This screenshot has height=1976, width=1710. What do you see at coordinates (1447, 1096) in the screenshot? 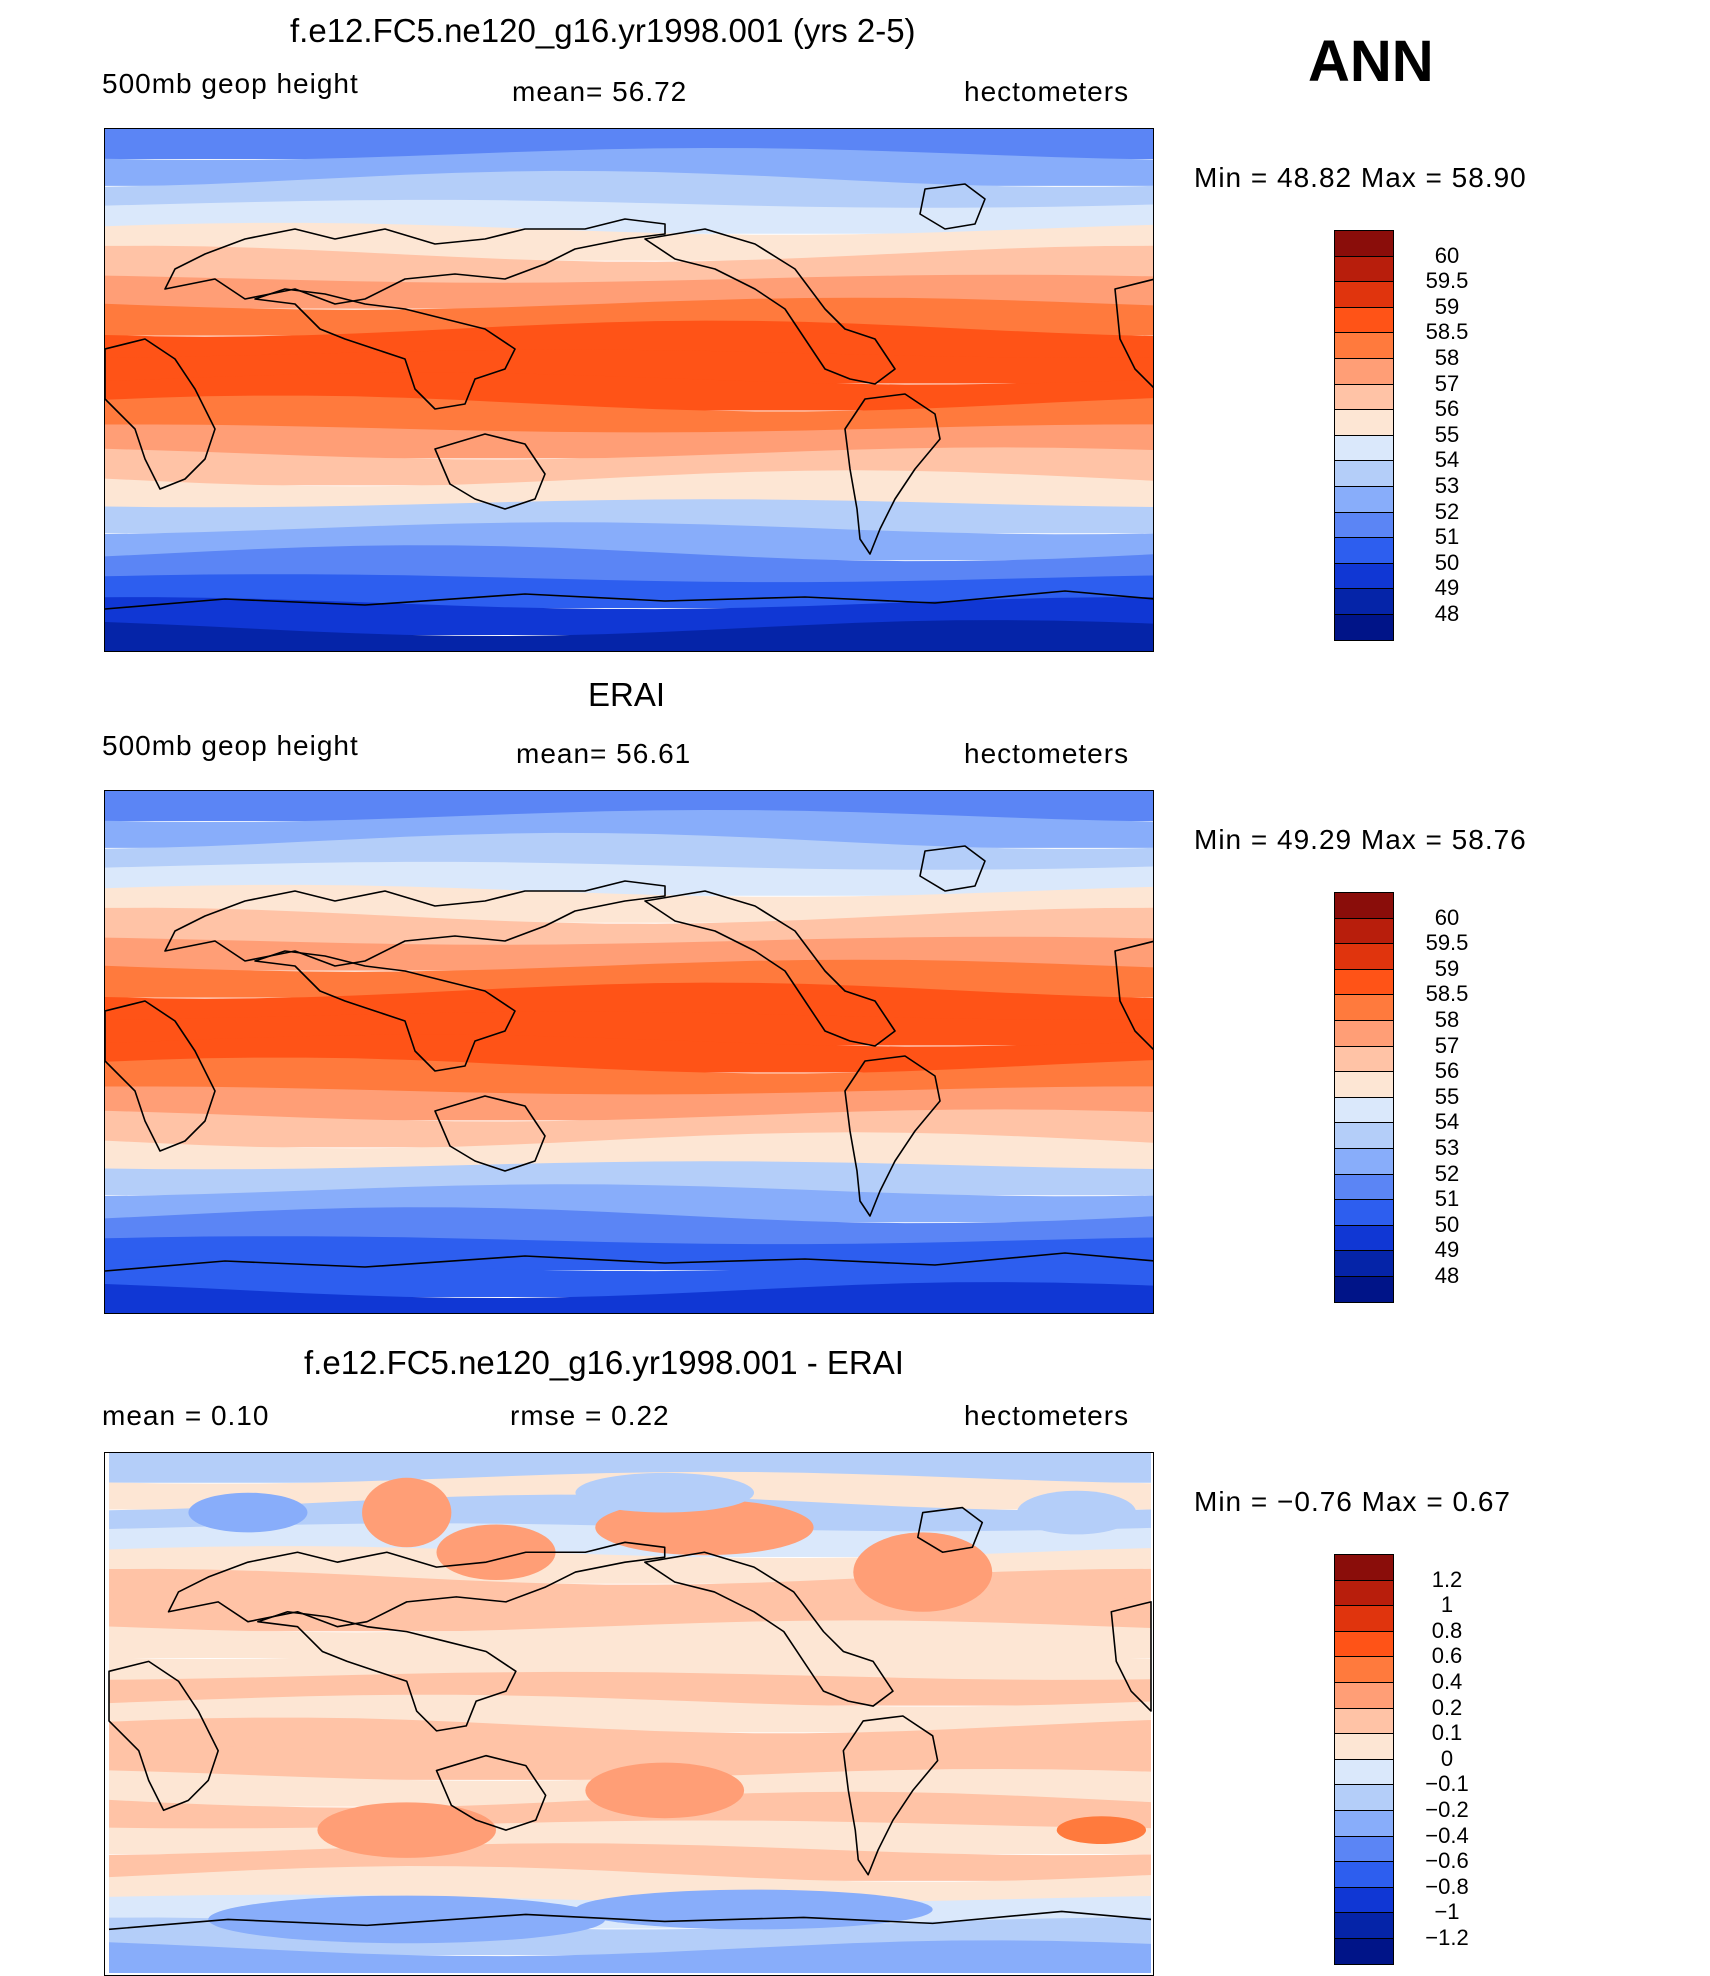
I see `colorbar-label: 55` at bounding box center [1447, 1096].